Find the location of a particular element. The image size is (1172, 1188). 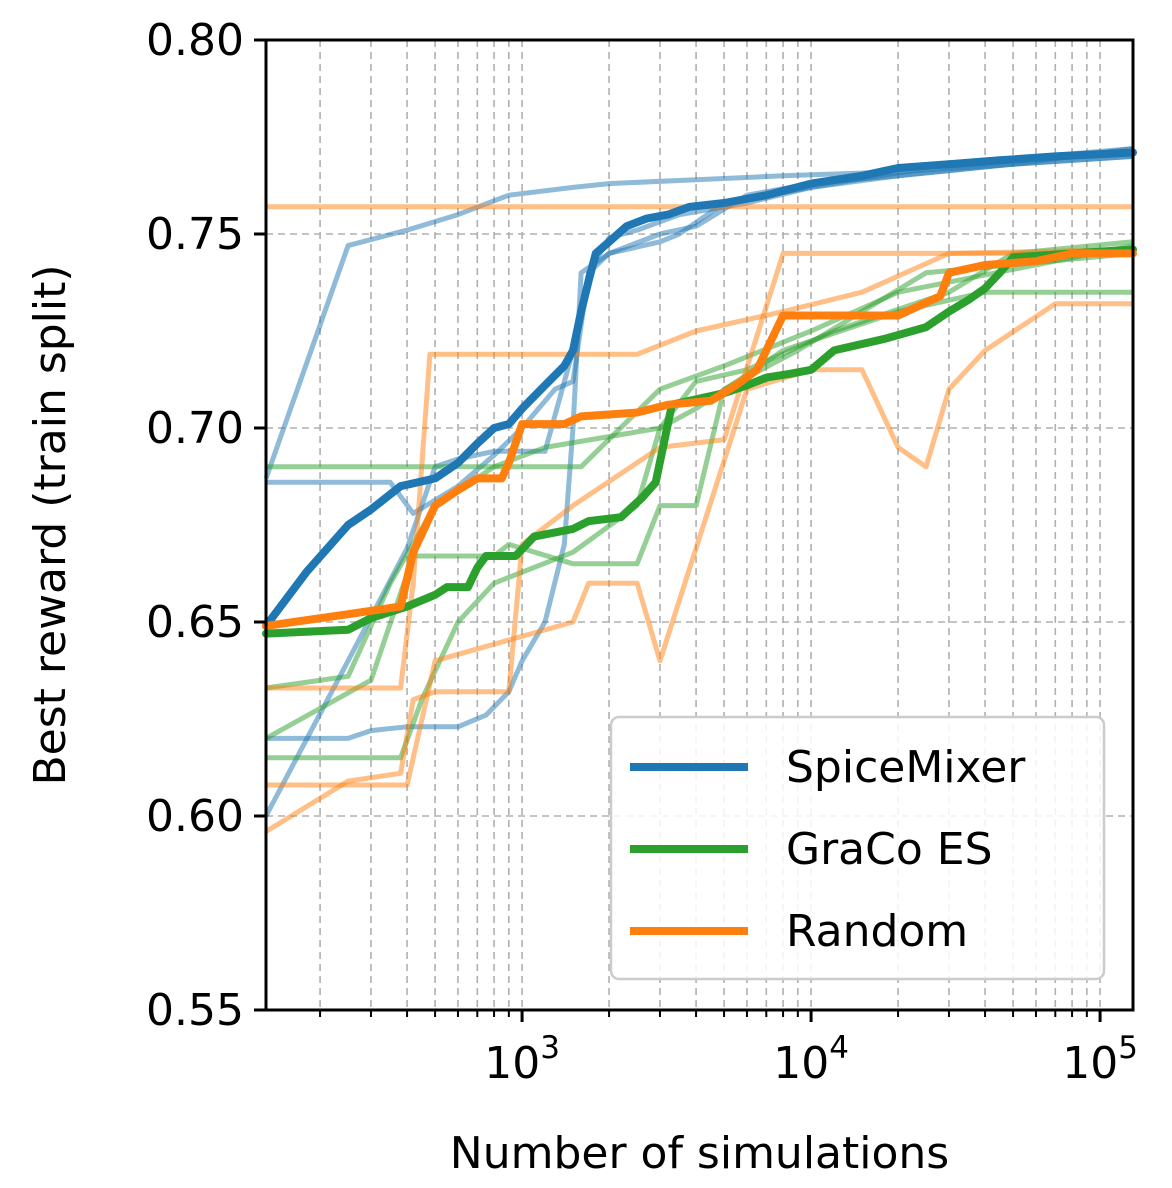

legend-label-graco-es: GraCo ES is located at coordinates (889, 849).